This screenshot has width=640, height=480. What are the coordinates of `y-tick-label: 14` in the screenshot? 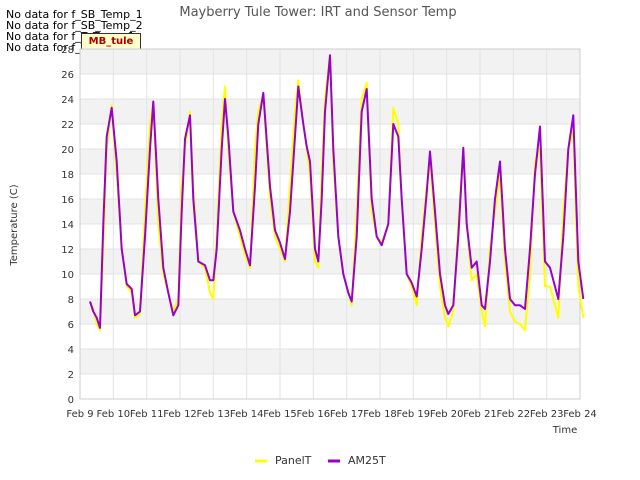 It's located at (67, 225).